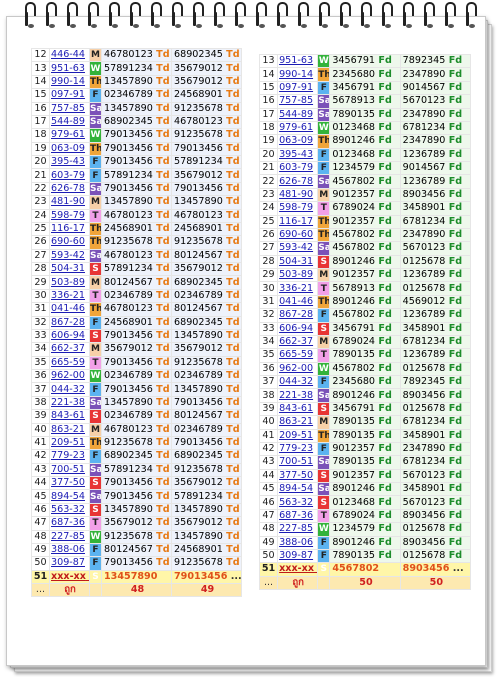 The image size is (500, 677). I want to click on number-value: 35679012, so click(198, 523).